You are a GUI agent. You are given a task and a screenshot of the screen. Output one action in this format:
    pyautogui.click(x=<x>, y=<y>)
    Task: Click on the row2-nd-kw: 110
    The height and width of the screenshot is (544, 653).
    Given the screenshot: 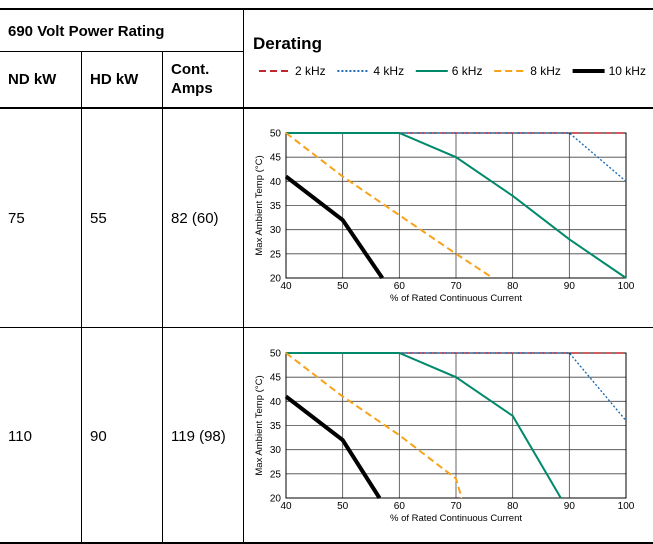 What is the action you would take?
    pyautogui.click(x=20, y=436)
    